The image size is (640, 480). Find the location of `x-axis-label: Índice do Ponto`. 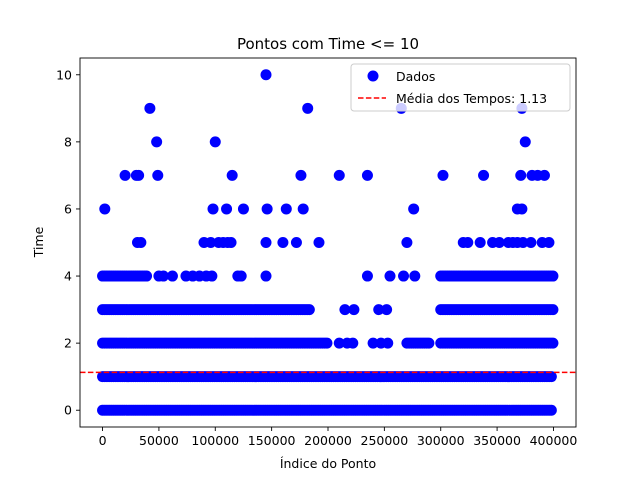

x-axis-label: Índice do Ponto is located at coordinates (328, 463).